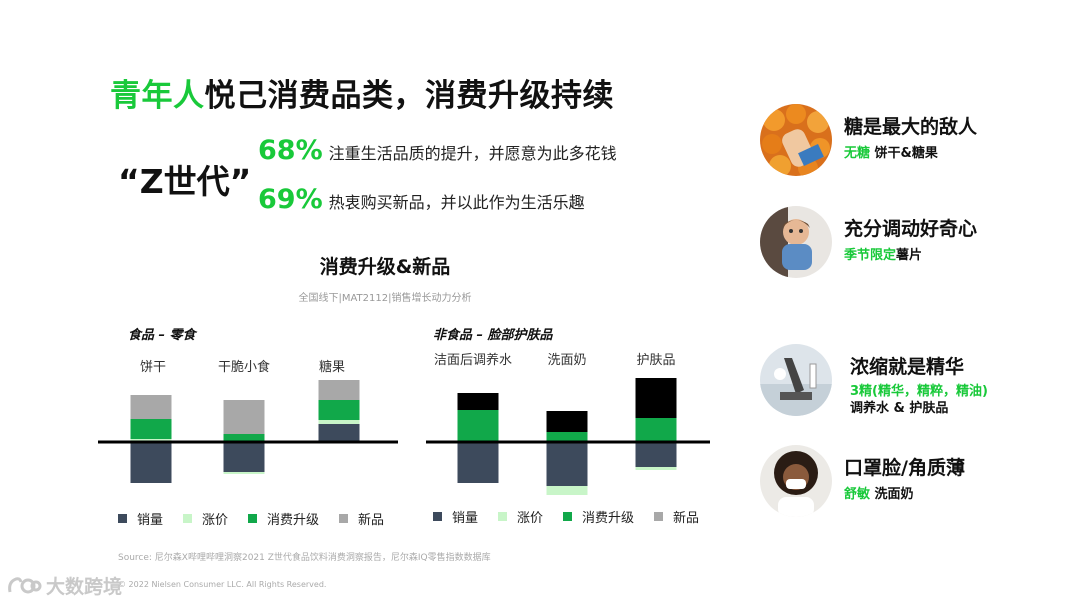 The image size is (1080, 608). What do you see at coordinates (162, 335) in the screenshot?
I see `panel-title-food: 食品 – 零食` at bounding box center [162, 335].